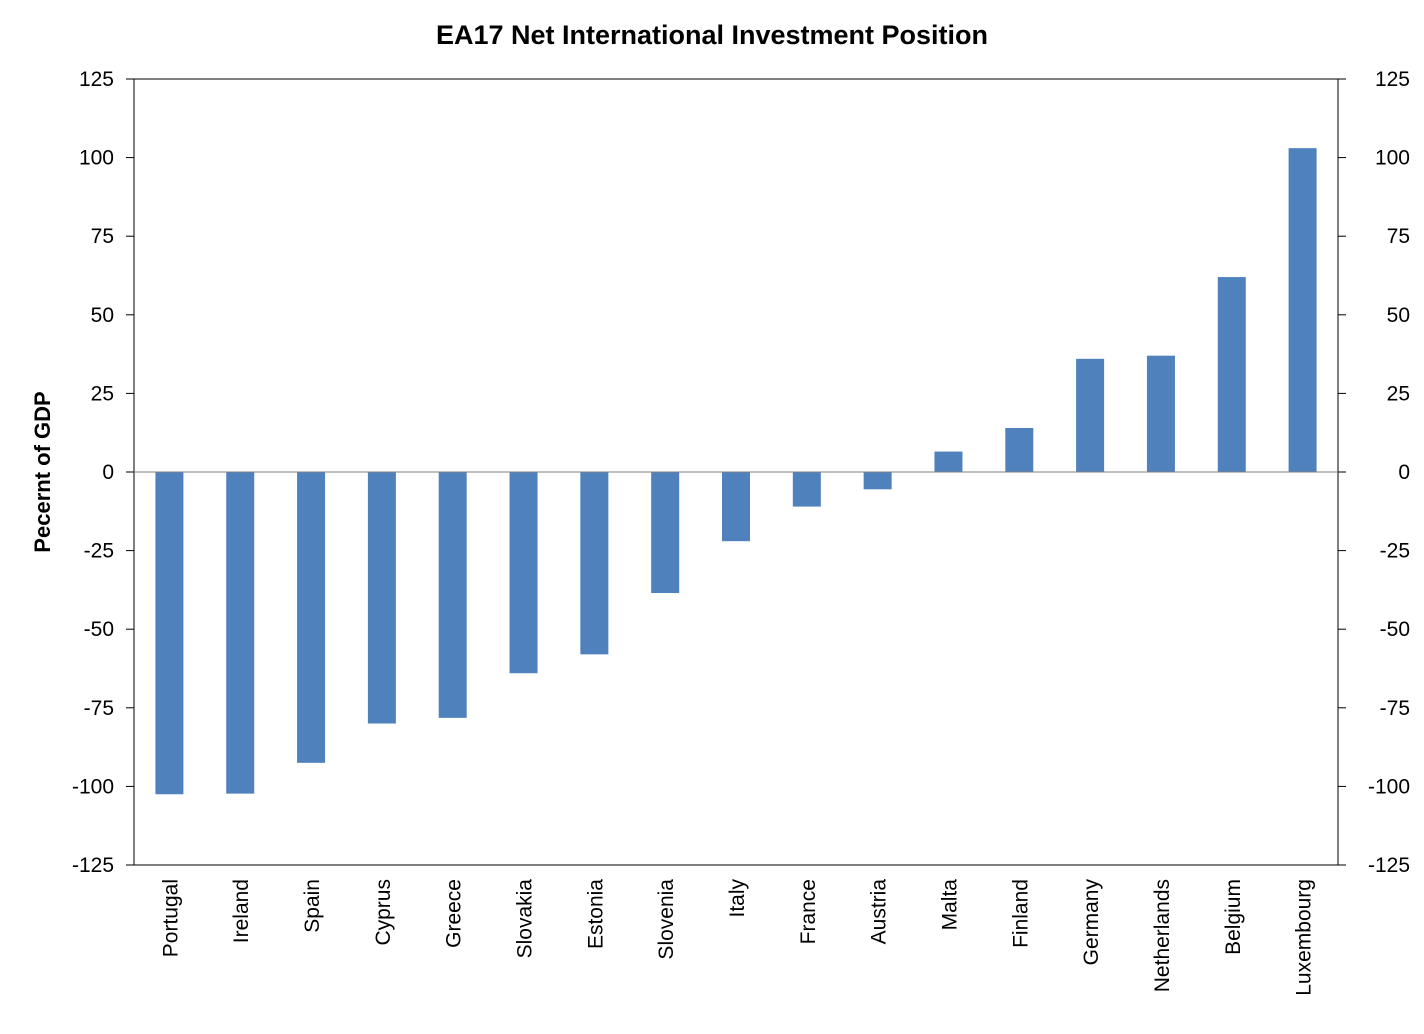  Describe the element at coordinates (1162, 935) in the screenshot. I see `category-label: Netherlands` at that location.